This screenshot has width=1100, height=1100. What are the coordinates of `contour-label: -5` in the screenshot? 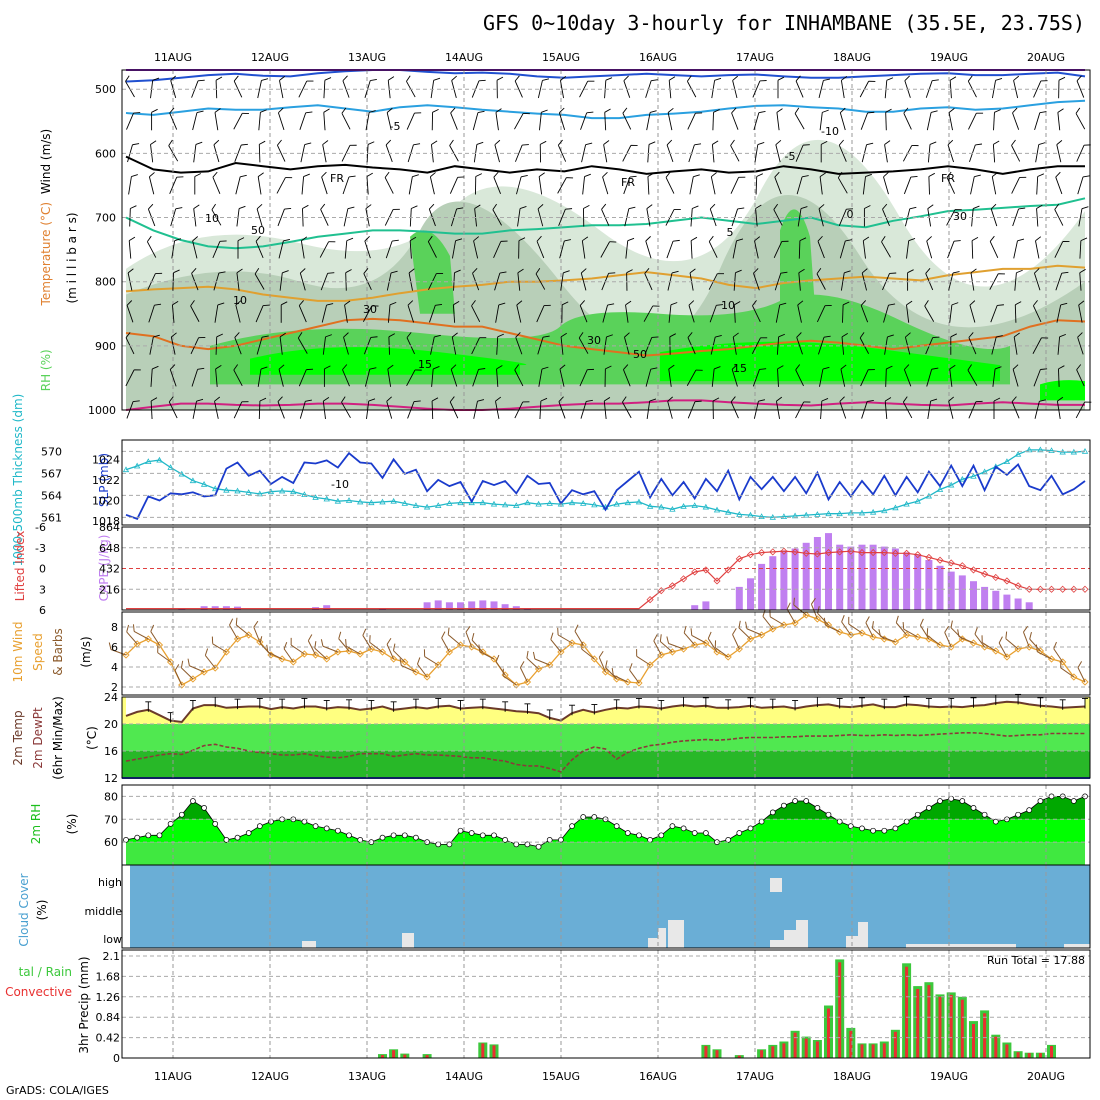 It's located at (395, 126).